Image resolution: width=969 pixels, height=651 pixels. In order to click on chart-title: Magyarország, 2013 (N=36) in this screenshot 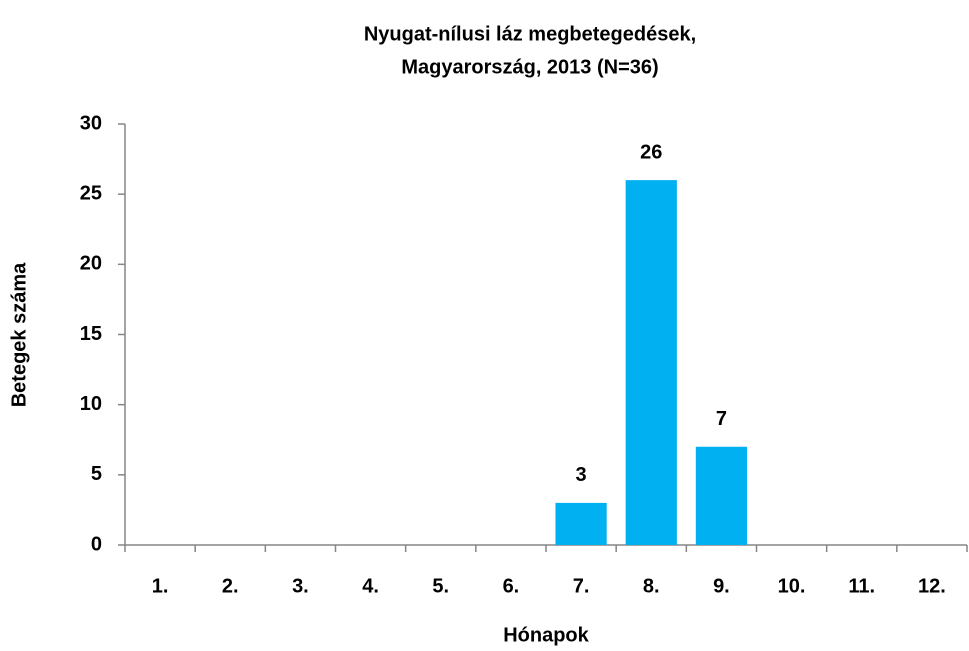, I will do `click(529, 67)`.